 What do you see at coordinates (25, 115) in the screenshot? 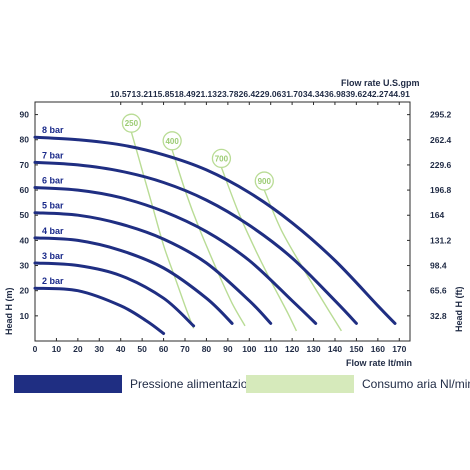
I see `y-tick-label: 90` at bounding box center [25, 115].